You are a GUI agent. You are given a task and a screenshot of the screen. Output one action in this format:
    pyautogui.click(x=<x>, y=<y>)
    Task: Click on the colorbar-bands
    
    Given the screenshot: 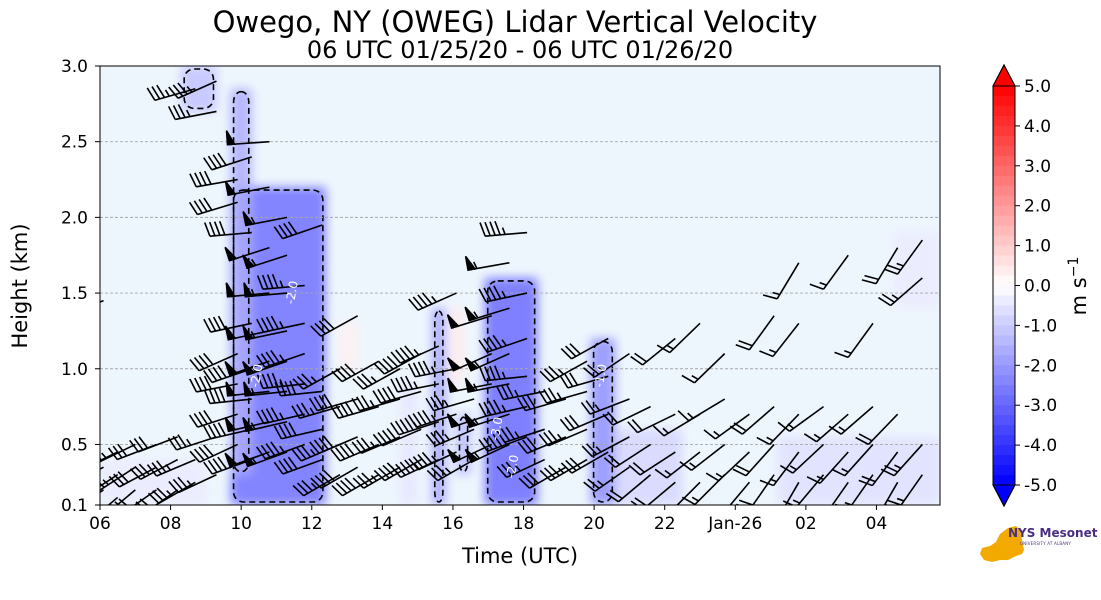 What is the action you would take?
    pyautogui.click(x=1004, y=286)
    